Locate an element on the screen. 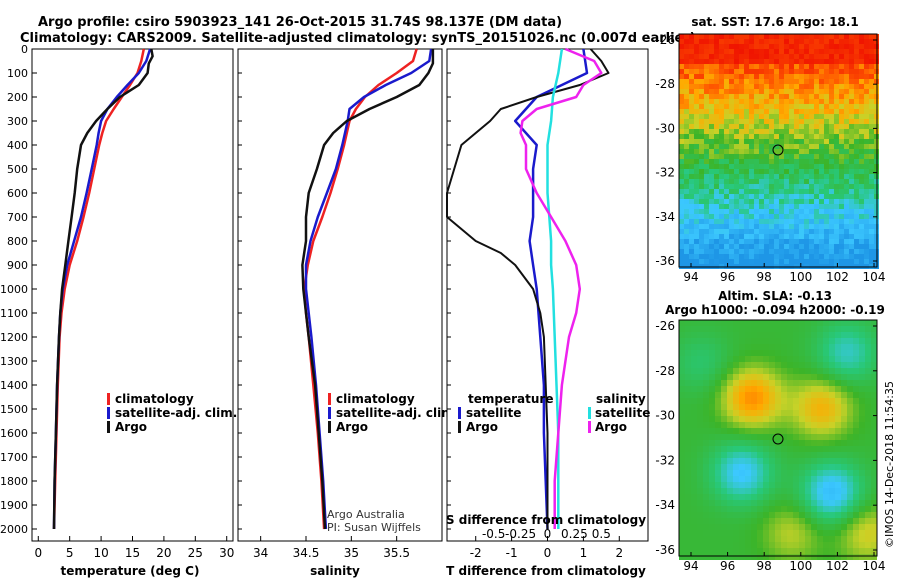 This screenshot has height=580, width=900. legend-swatch-sal-satellite is located at coordinates (589, 413).